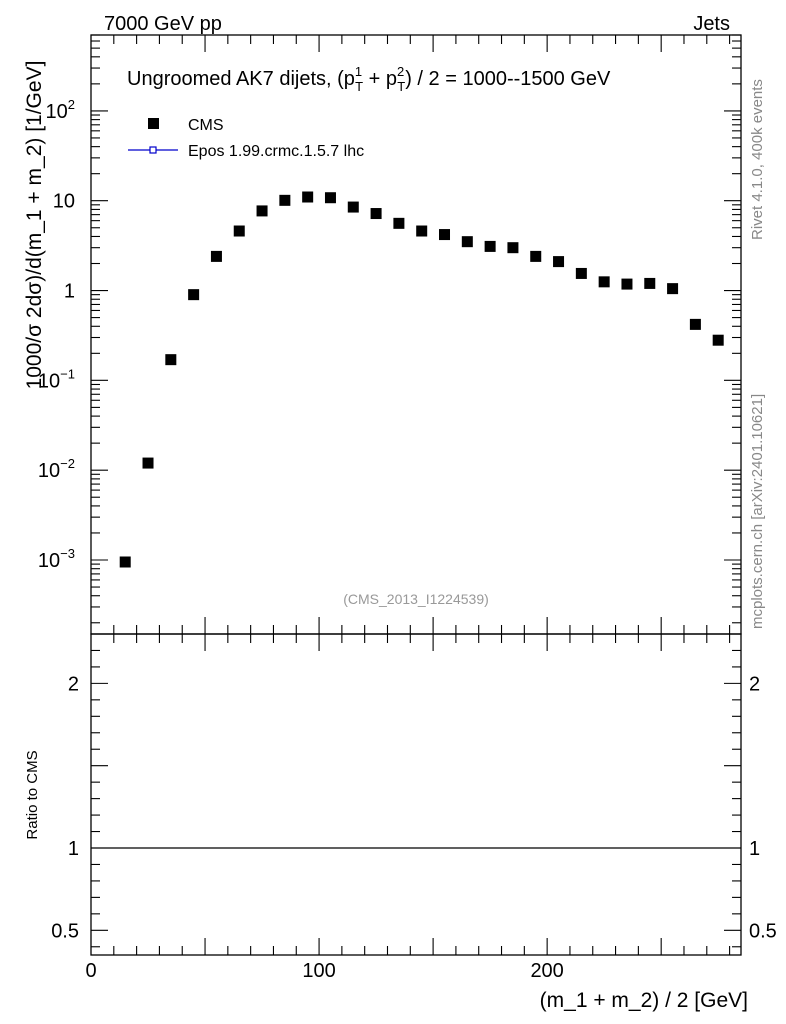 The width and height of the screenshot is (786, 1024). I want to click on main-y-tick-labels: 10² 10 1 10⁻¹ 10⁻² 10⁻³, so click(56, 334).